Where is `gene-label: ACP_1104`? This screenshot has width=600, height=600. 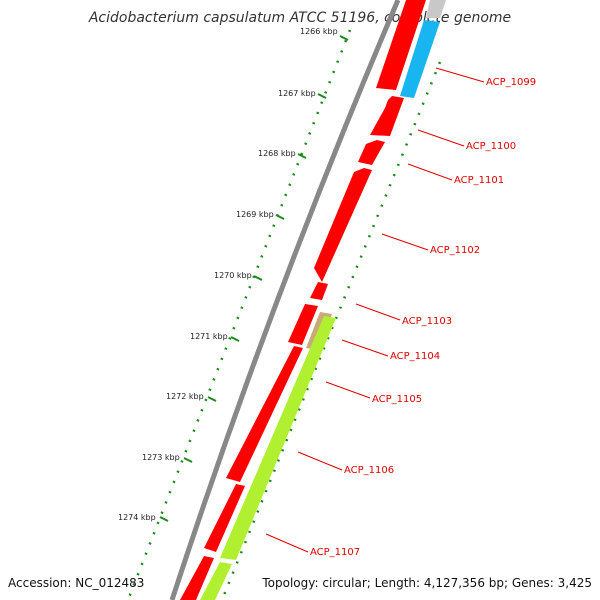 gene-label: ACP_1104 is located at coordinates (415, 356).